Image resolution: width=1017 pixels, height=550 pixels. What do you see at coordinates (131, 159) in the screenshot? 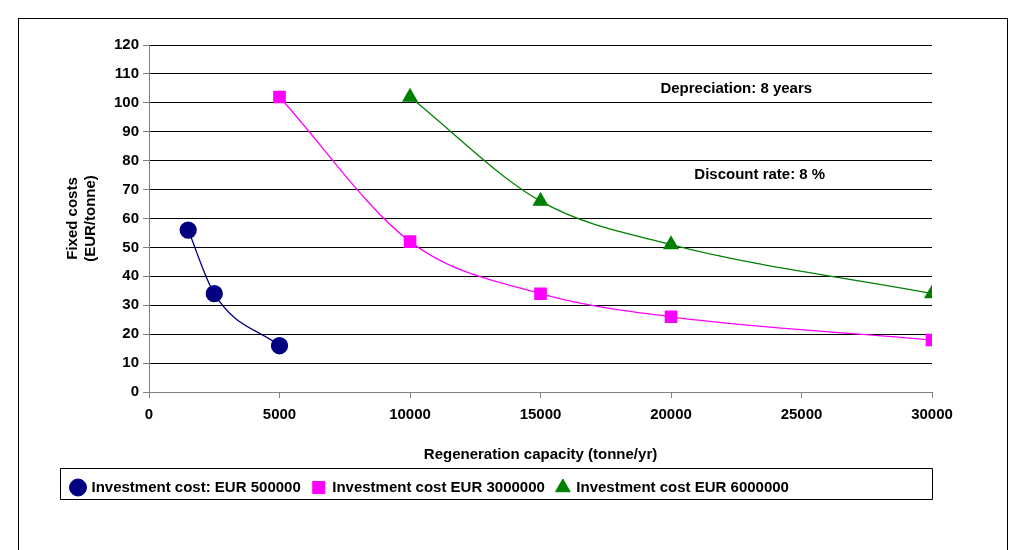
I see `y-tick-label: 80` at bounding box center [131, 159].